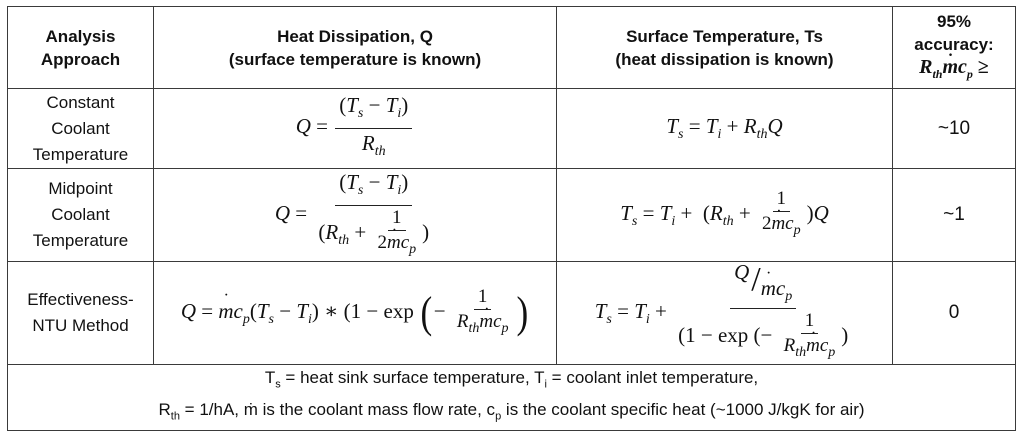  Describe the element at coordinates (355, 128) in the screenshot. I see `heat-dissipation-formula: Q = (Ts − Ti) Rth` at that location.